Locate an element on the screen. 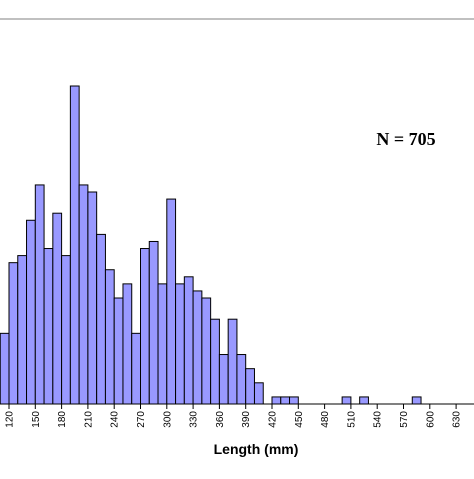  x-tick-label: 510 is located at coordinates (351, 419).